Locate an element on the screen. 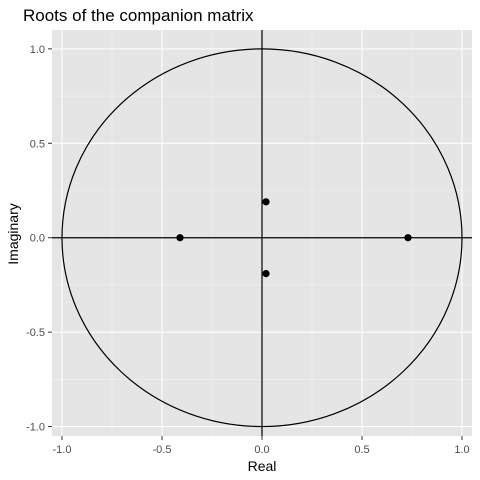 The image size is (480, 480). y-tick-label: -1.0 is located at coordinates (35, 428).